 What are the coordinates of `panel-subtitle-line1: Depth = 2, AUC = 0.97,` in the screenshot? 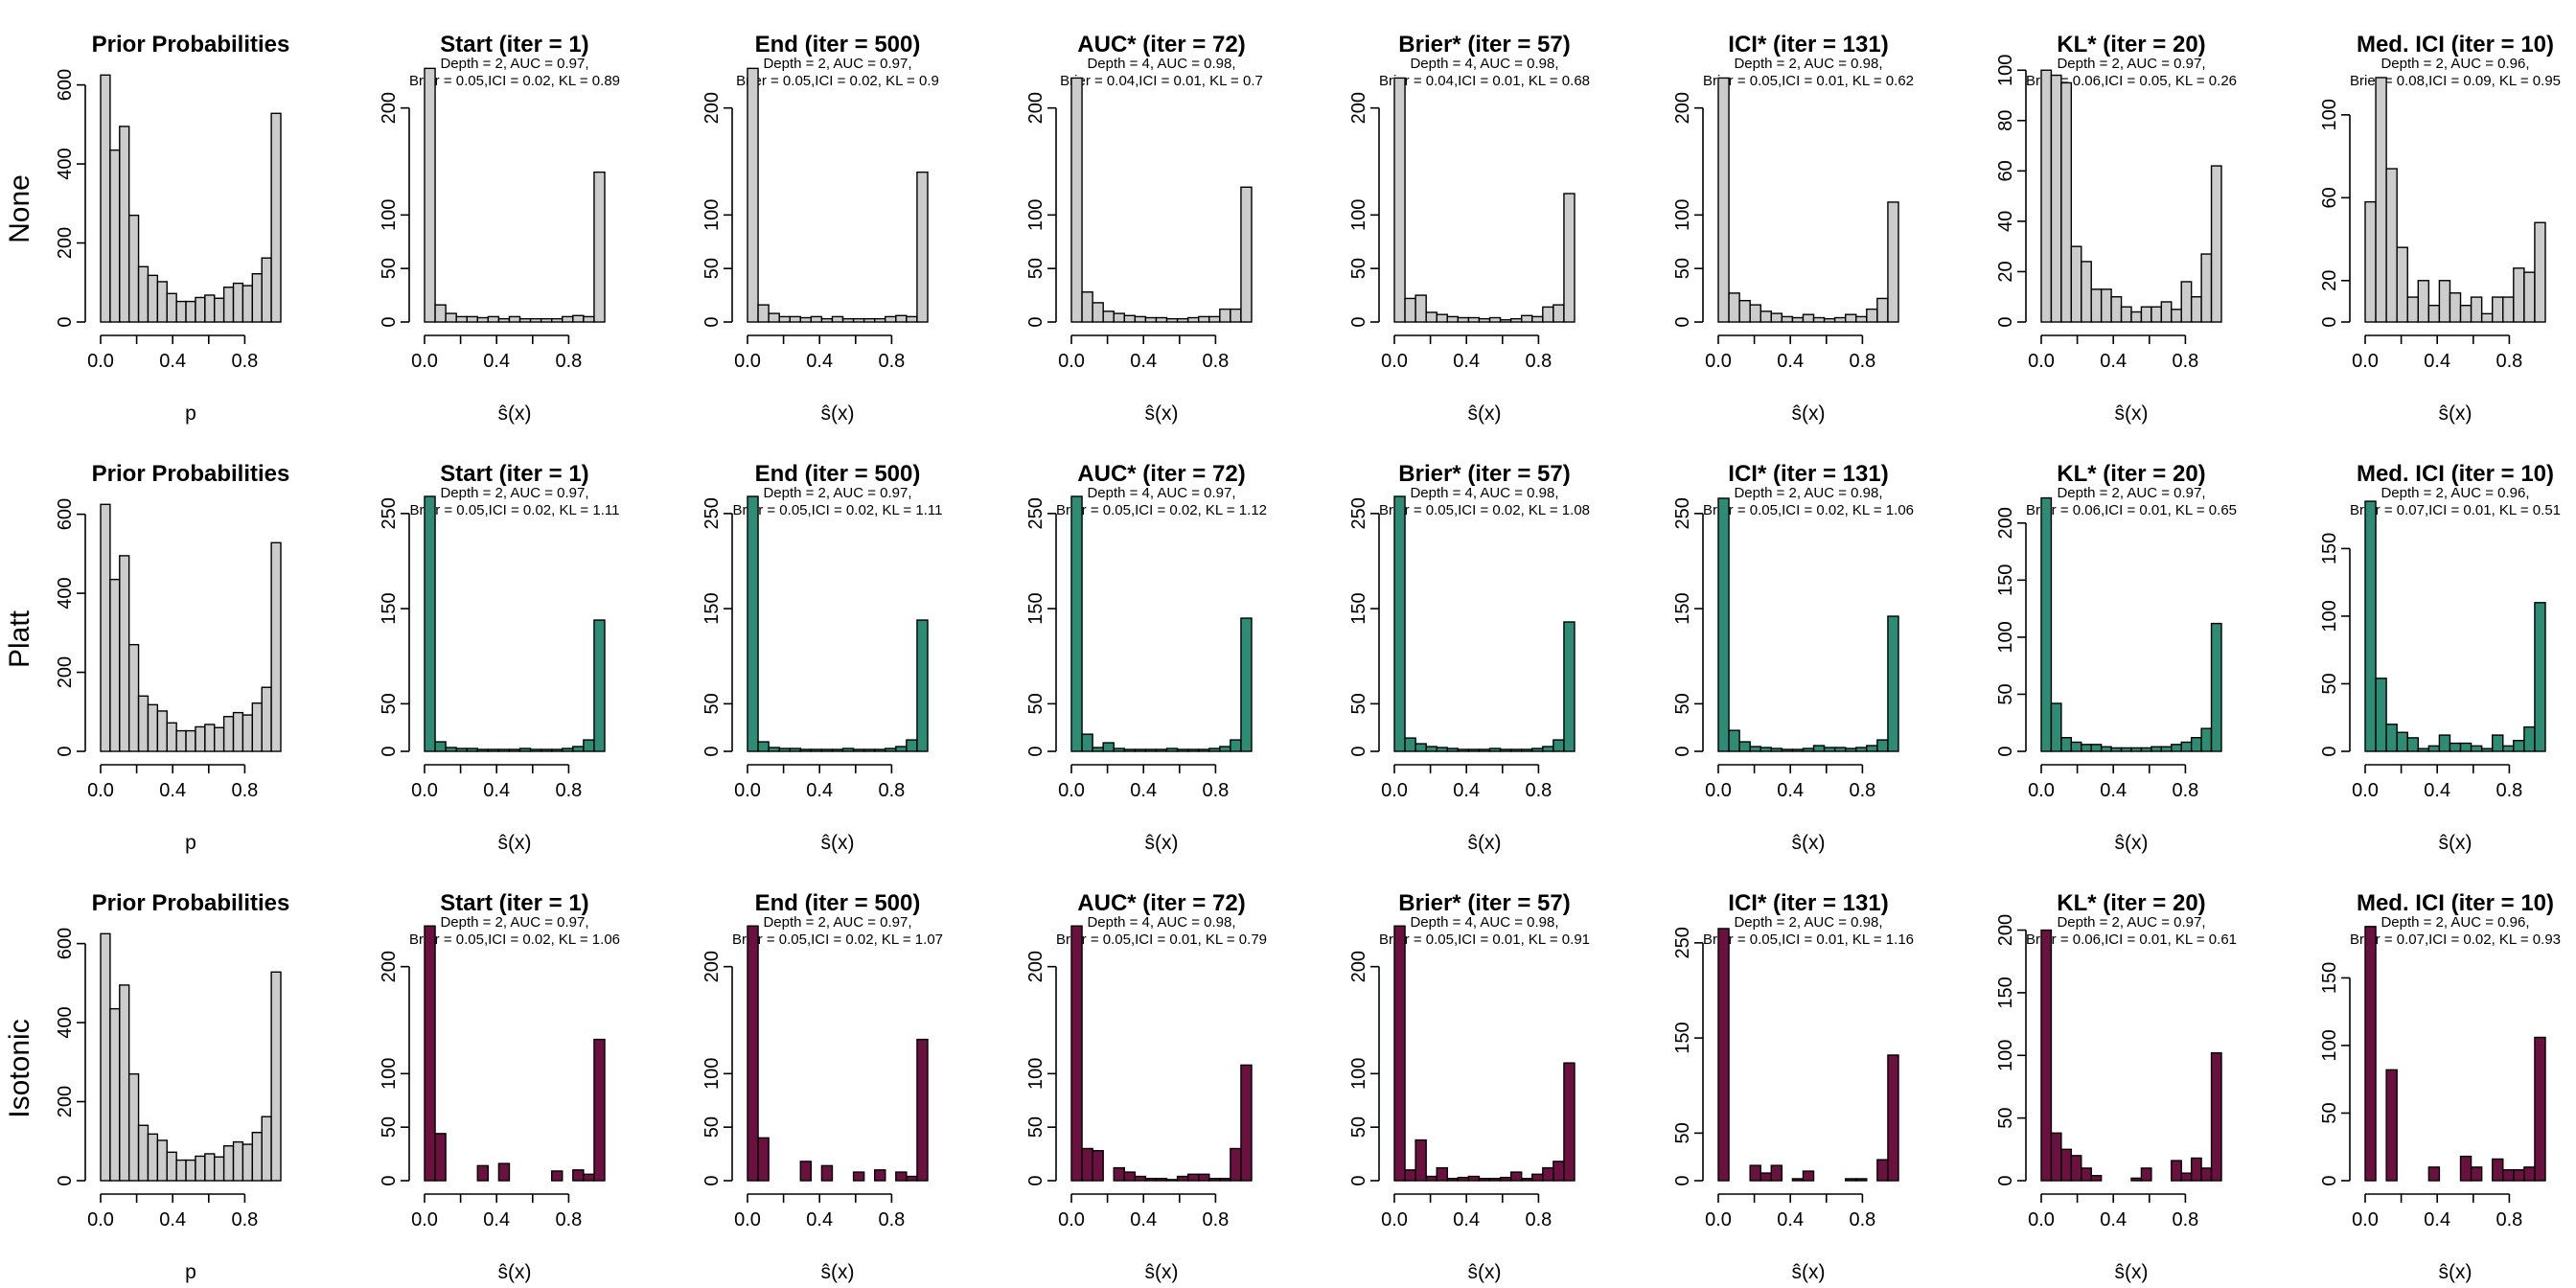 It's located at (514, 64).